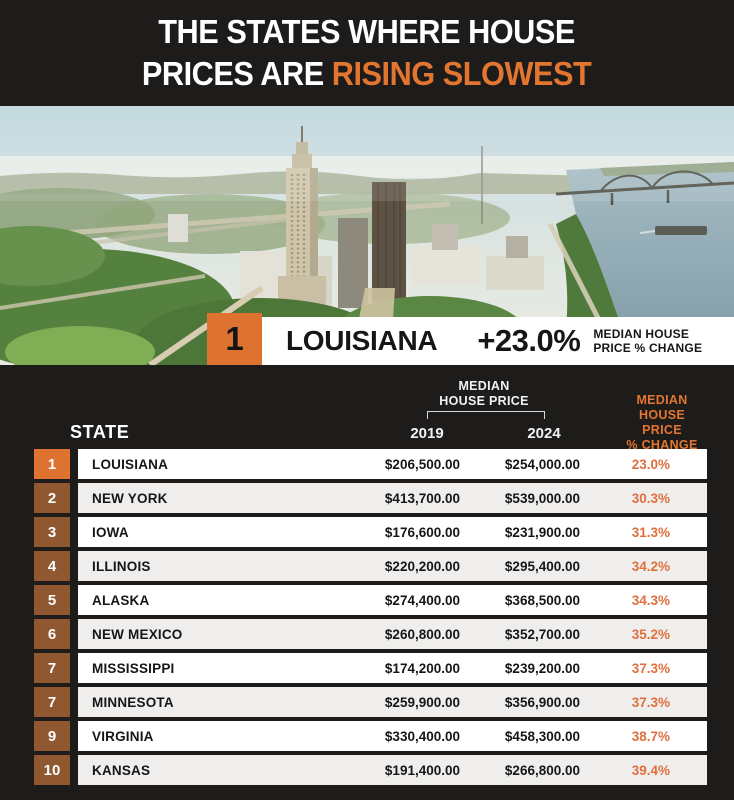 This screenshot has height=800, width=734. What do you see at coordinates (121, 566) in the screenshot?
I see `state-cell: ILLINOIS` at bounding box center [121, 566].